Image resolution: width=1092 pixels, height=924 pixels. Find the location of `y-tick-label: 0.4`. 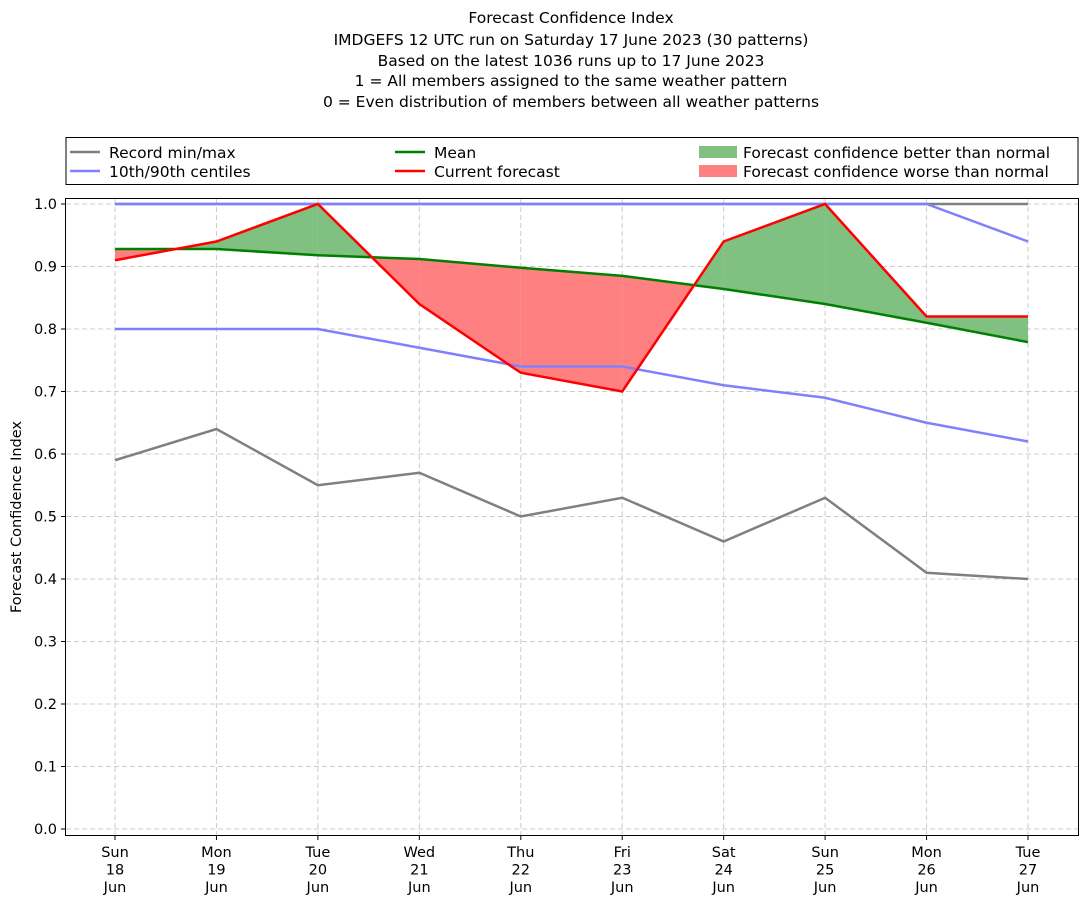

y-tick-label: 0.4 is located at coordinates (45, 580).